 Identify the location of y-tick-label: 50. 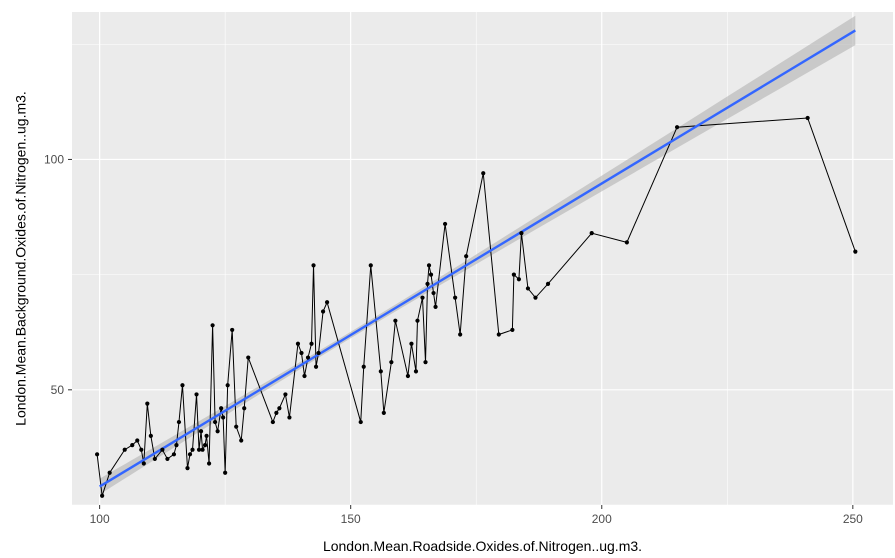
(58, 390).